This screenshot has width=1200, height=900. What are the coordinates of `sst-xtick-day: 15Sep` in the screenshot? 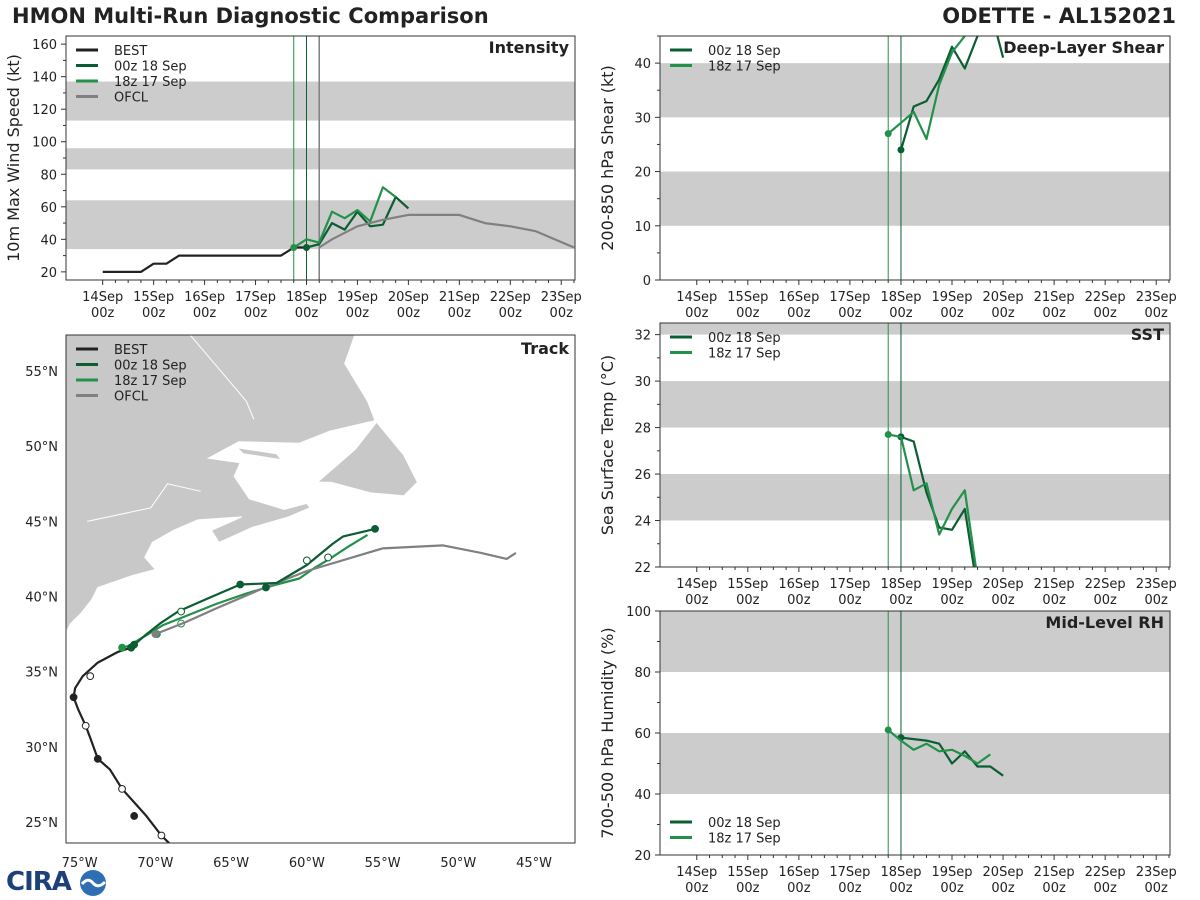 It's located at (747, 584).